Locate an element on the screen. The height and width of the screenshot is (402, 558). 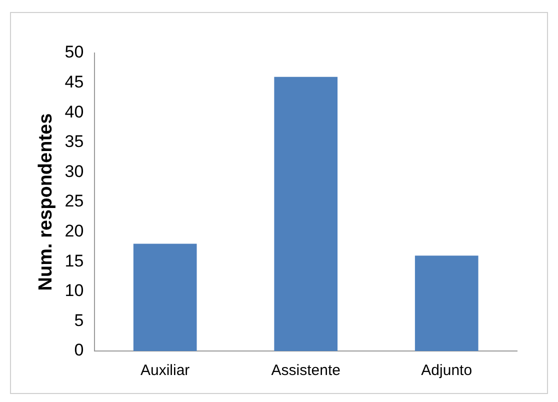
y-axis-title: Num. respondentes is located at coordinates (46, 202).